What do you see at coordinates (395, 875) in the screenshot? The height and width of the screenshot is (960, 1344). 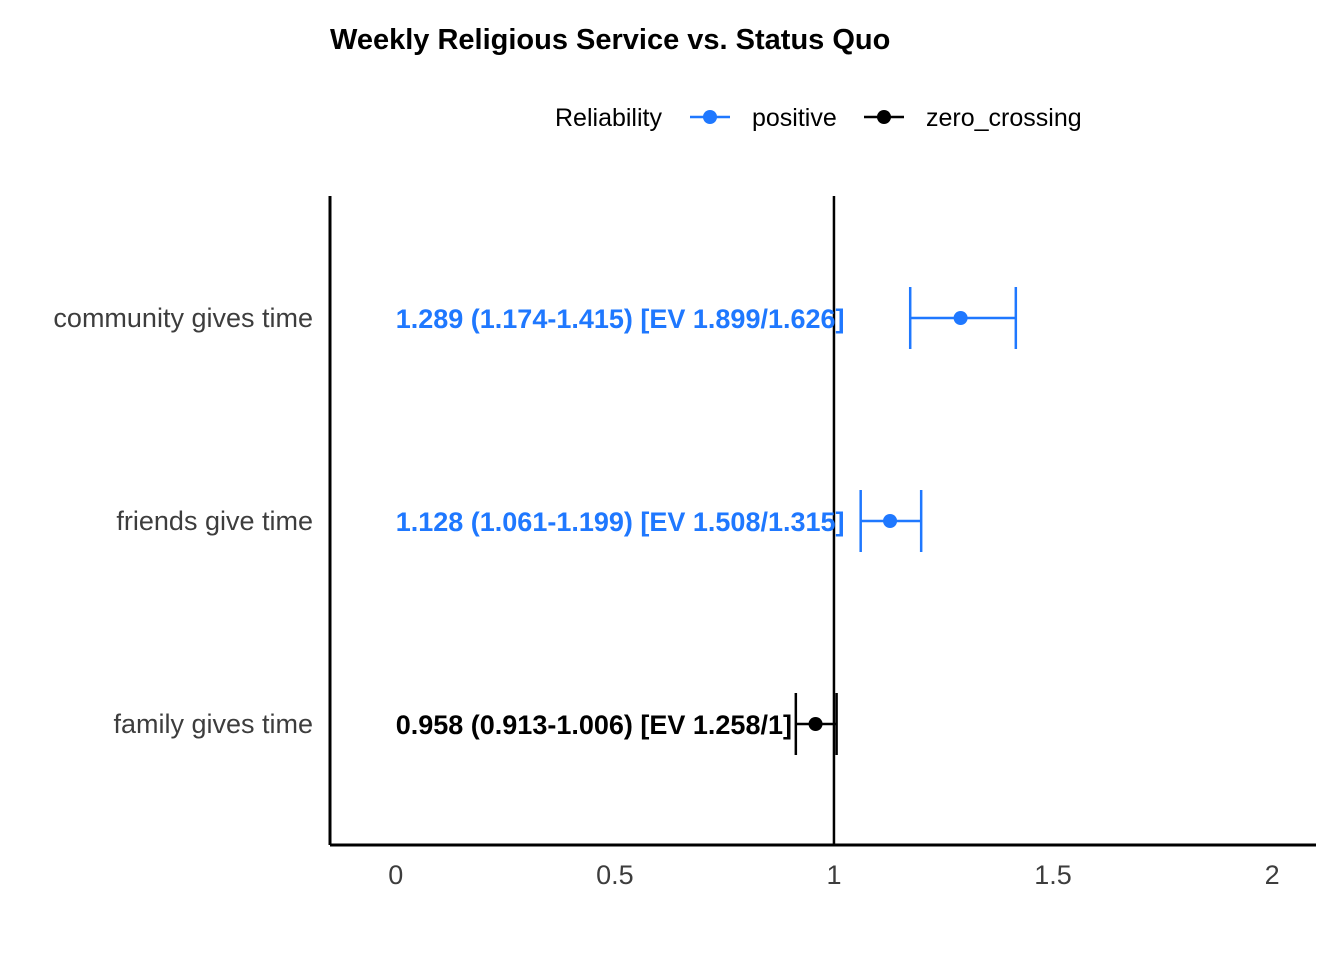 I see `x-tick-label: 0` at bounding box center [395, 875].